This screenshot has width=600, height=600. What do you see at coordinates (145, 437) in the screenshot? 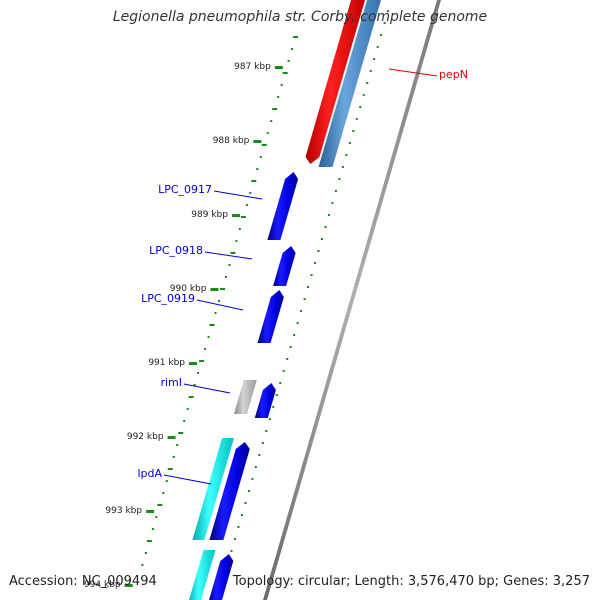
I see `scale-tick-label: 992 kbp` at bounding box center [145, 437].